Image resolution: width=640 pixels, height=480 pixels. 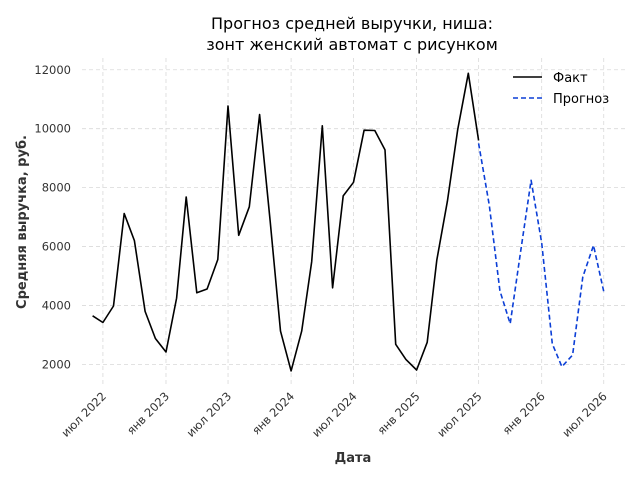 I want to click on x-tick-label: июл 2024, so click(x=334, y=414).